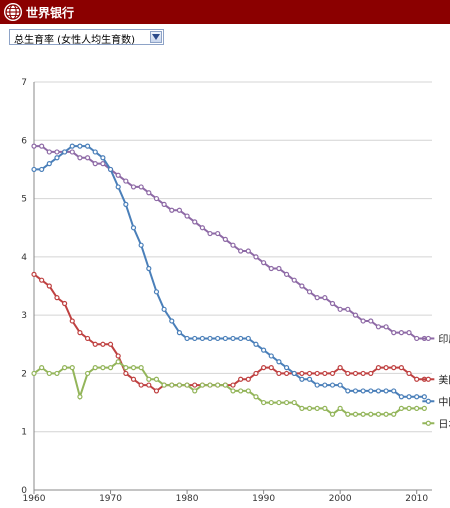 This screenshot has width=450, height=508. I want to click on y-tick-label: 4, so click(24, 258).